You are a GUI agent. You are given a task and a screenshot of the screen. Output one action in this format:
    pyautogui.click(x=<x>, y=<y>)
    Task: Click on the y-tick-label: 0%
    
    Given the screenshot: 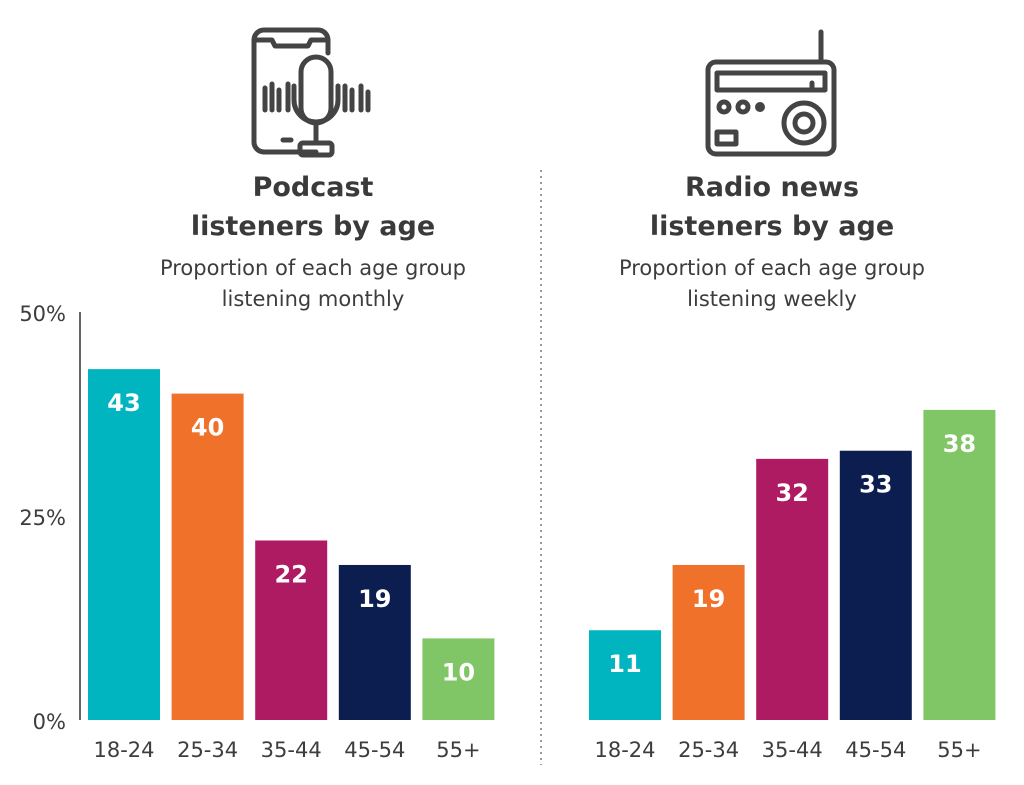 What is the action you would take?
    pyautogui.click(x=49, y=722)
    